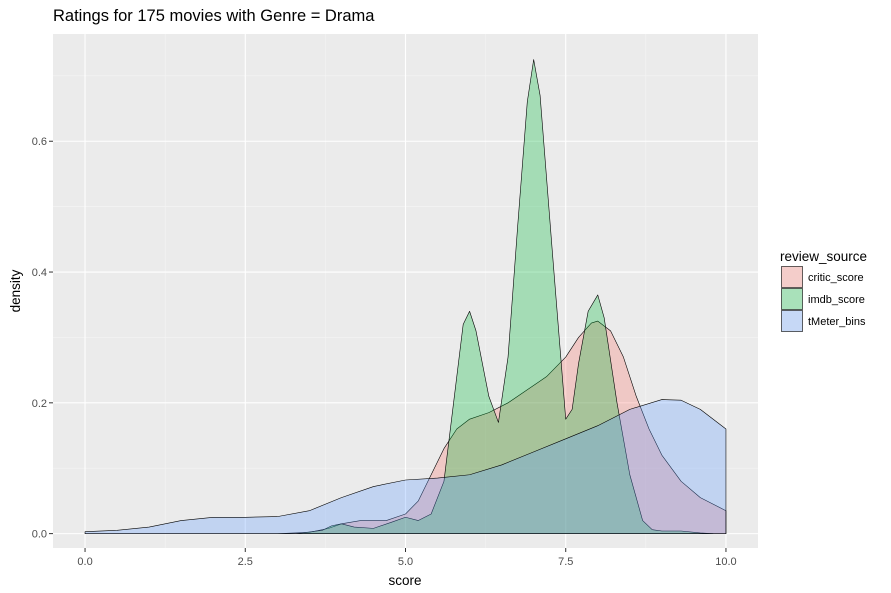 Image resolution: width=891 pixels, height=593 pixels. Describe the element at coordinates (15, 290) in the screenshot. I see `y-axis-title: density` at that location.